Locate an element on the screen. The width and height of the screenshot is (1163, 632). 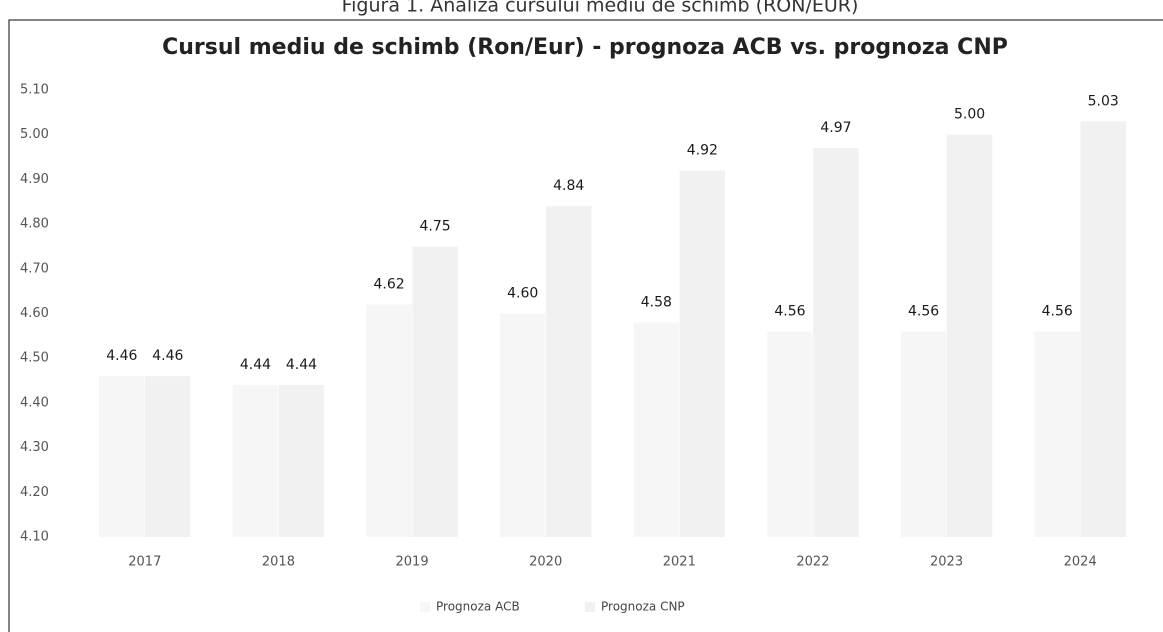
legend-label: Prognoza ACB is located at coordinates (478, 607).